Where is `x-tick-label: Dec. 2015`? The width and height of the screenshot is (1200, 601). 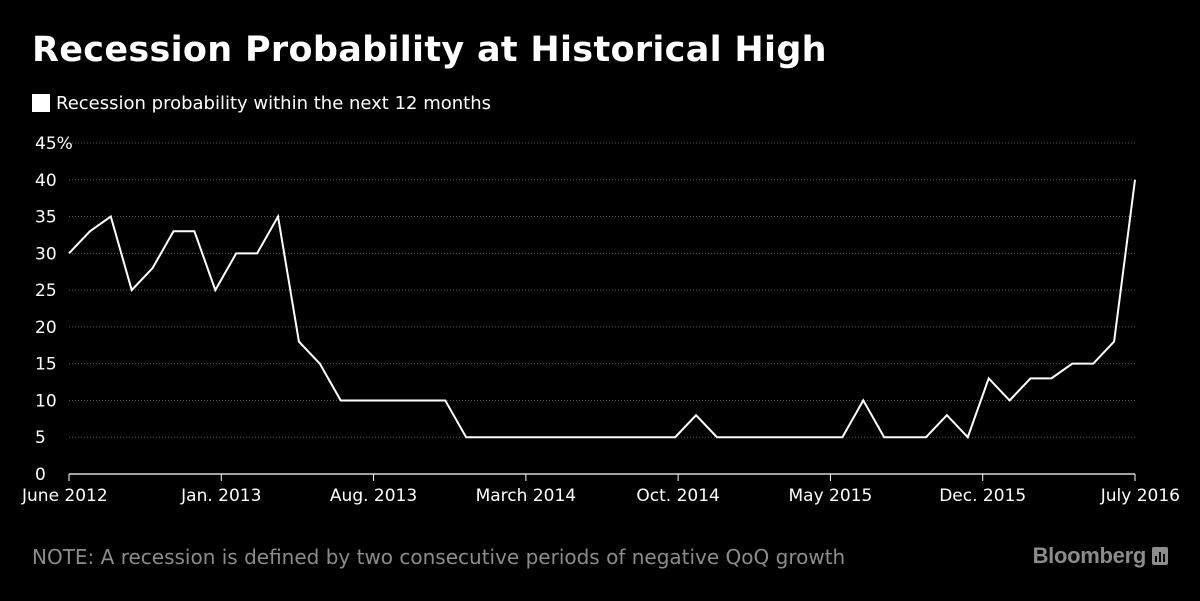 x-tick-label: Dec. 2015 is located at coordinates (982, 496).